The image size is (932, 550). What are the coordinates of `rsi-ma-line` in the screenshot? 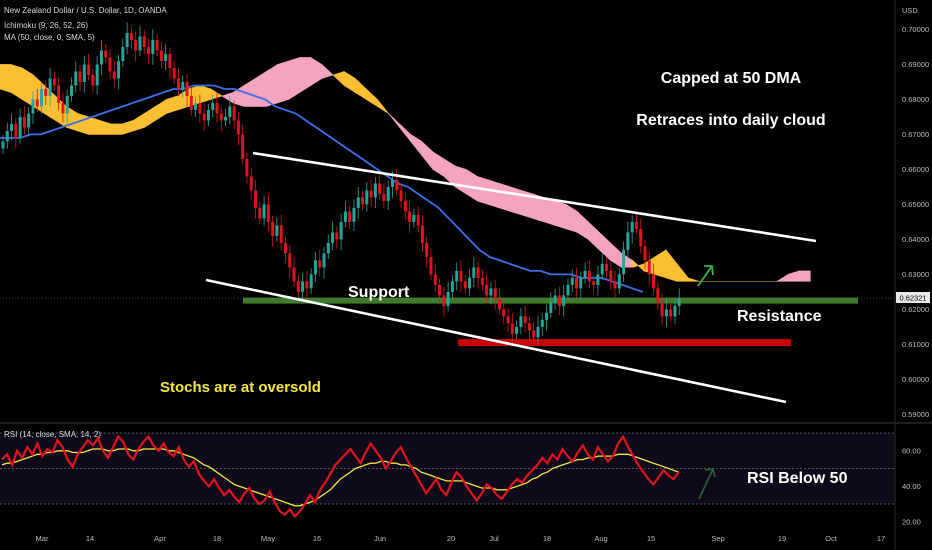 It's located at (340, 477).